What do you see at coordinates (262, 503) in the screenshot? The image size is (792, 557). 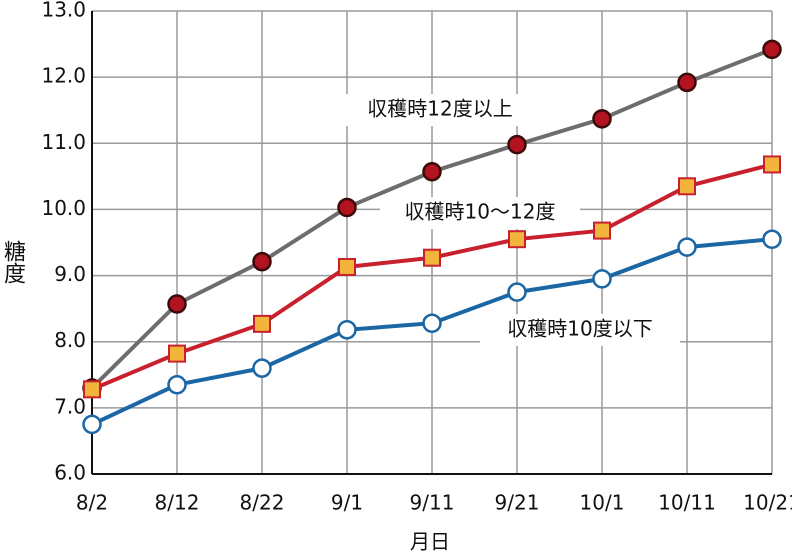 I see `x-tick-label: 8/22` at bounding box center [262, 503].